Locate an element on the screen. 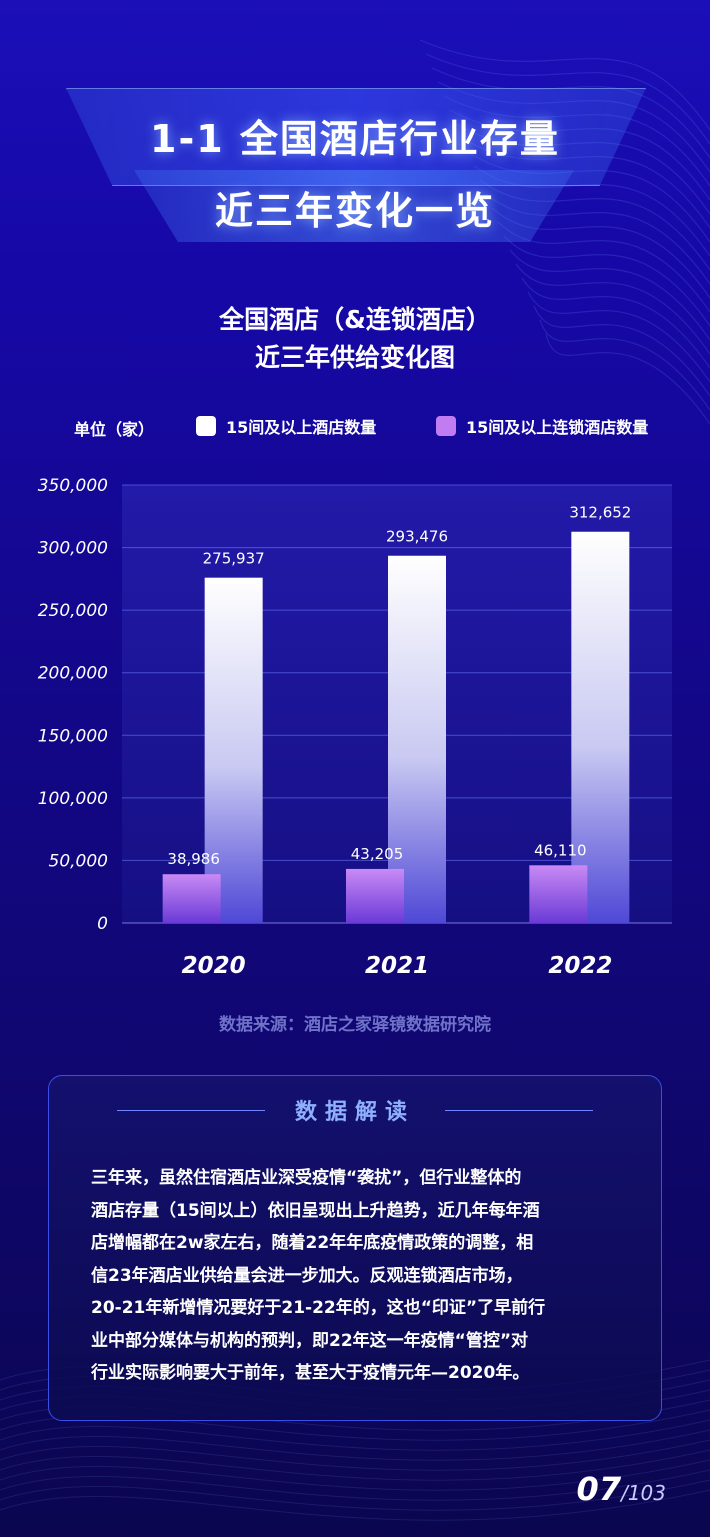  interpretation-line: 酒店存量（15间以上）依旧呈现出上升趋势，近几年每年酒 is located at coordinates (315, 1210).